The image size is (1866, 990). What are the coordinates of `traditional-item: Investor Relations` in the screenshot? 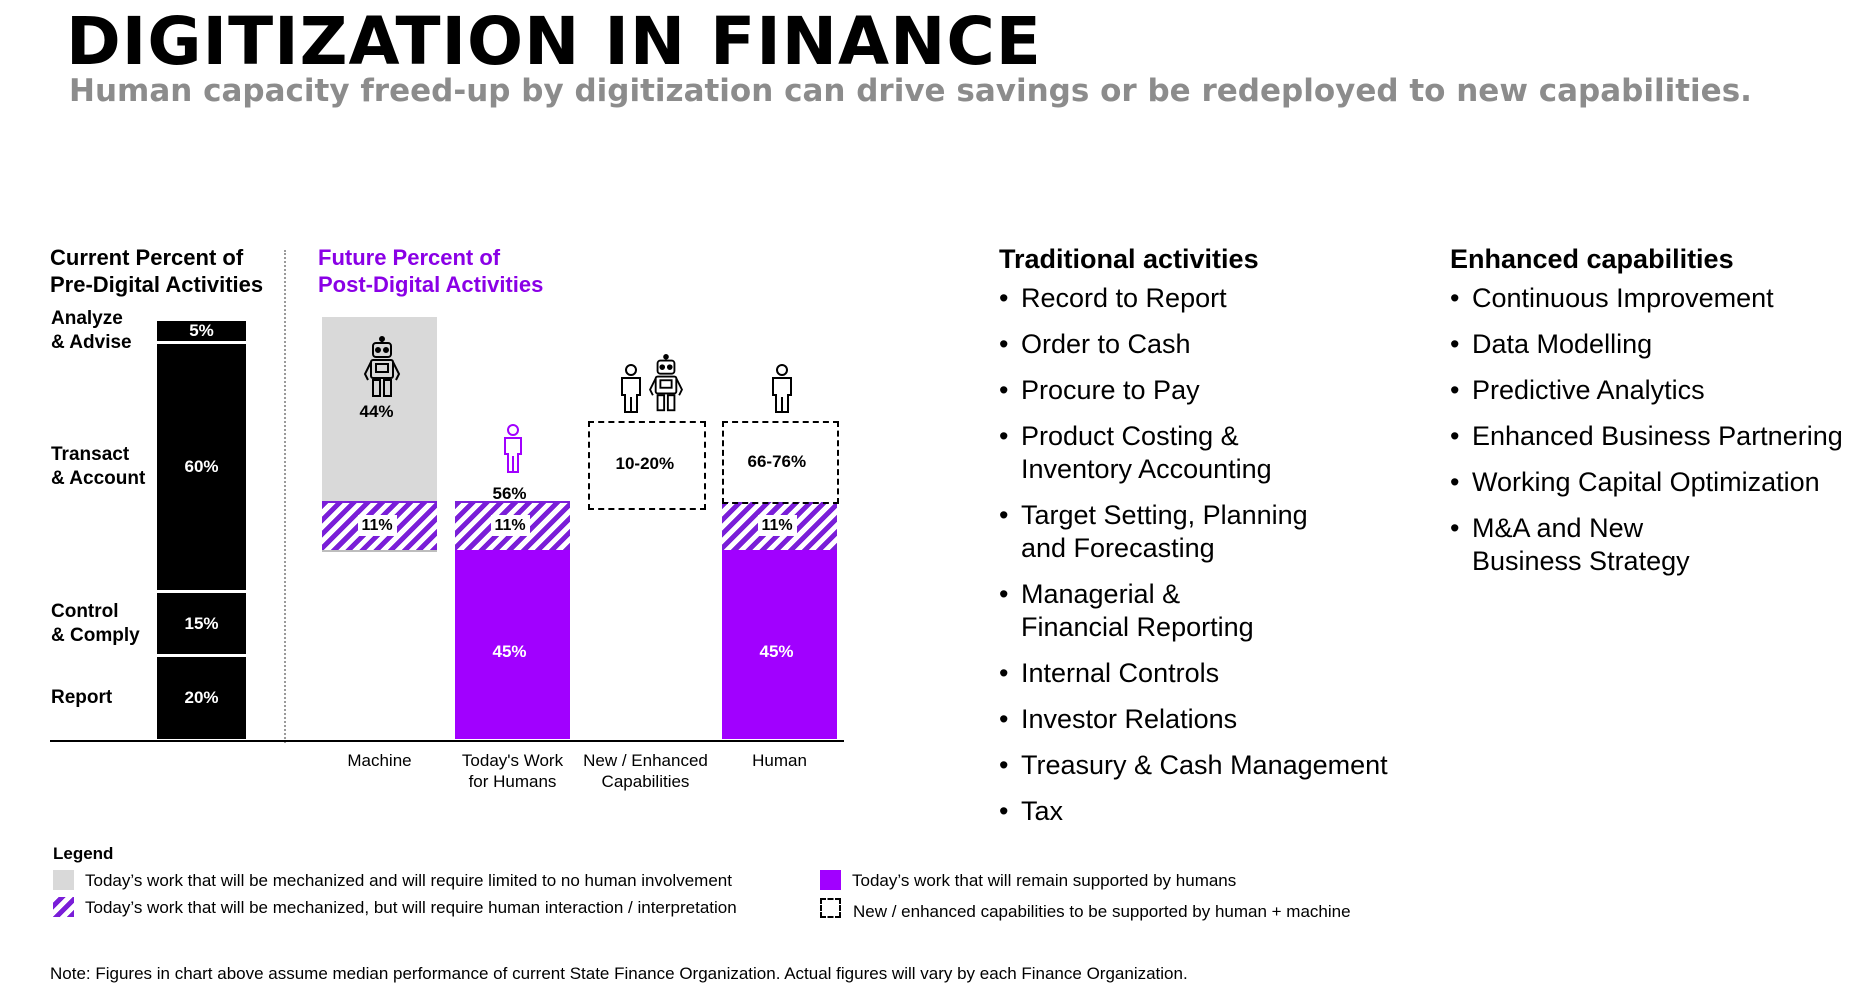 It's located at (1209, 719).